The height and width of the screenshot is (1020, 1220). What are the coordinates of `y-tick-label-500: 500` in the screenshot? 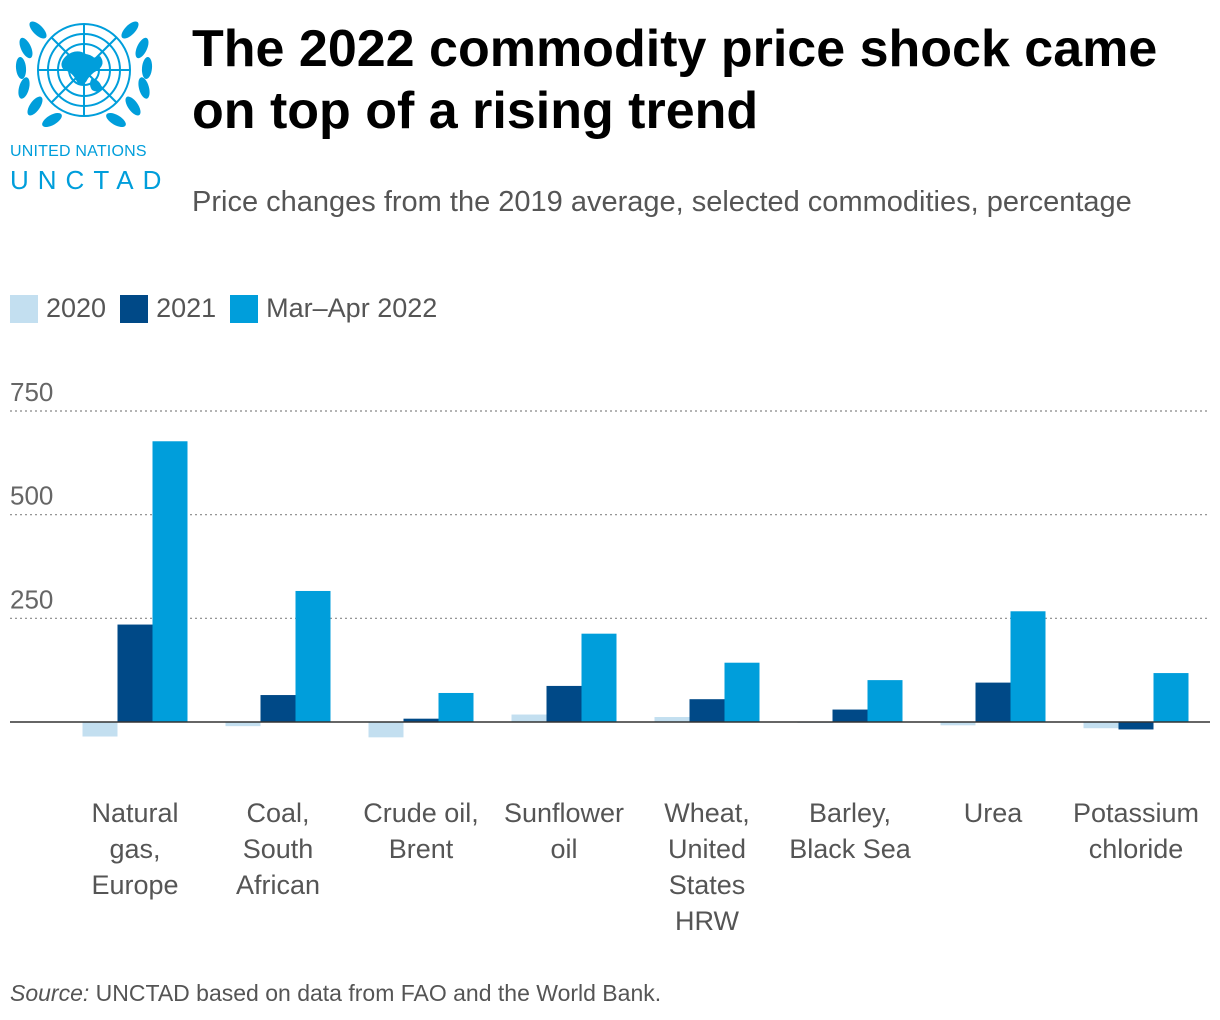 It's located at (31, 496).